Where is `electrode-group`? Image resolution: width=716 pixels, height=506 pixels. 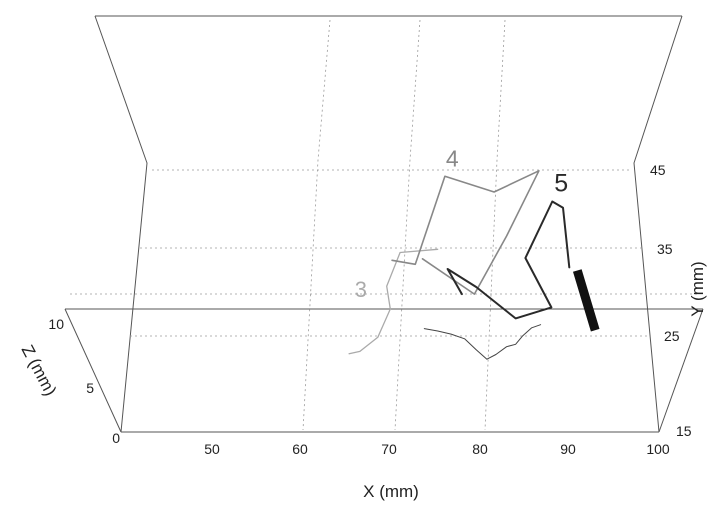 electrode-group is located at coordinates (586, 300).